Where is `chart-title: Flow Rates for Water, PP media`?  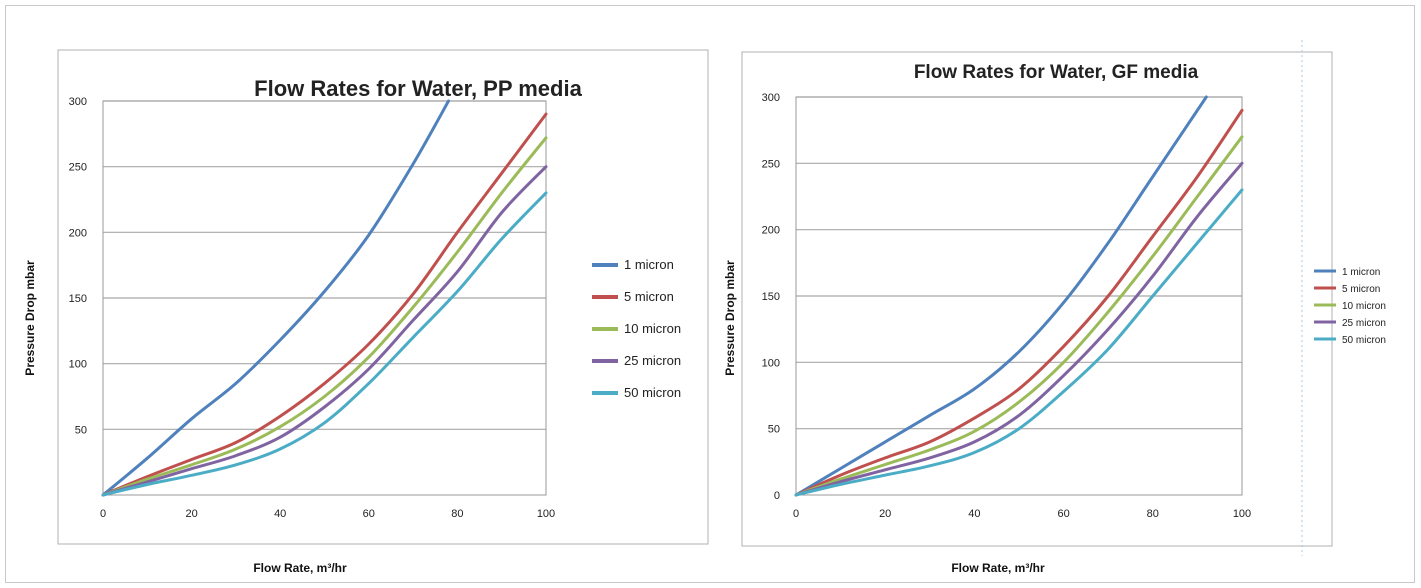
chart-title: Flow Rates for Water, PP media is located at coordinates (418, 88).